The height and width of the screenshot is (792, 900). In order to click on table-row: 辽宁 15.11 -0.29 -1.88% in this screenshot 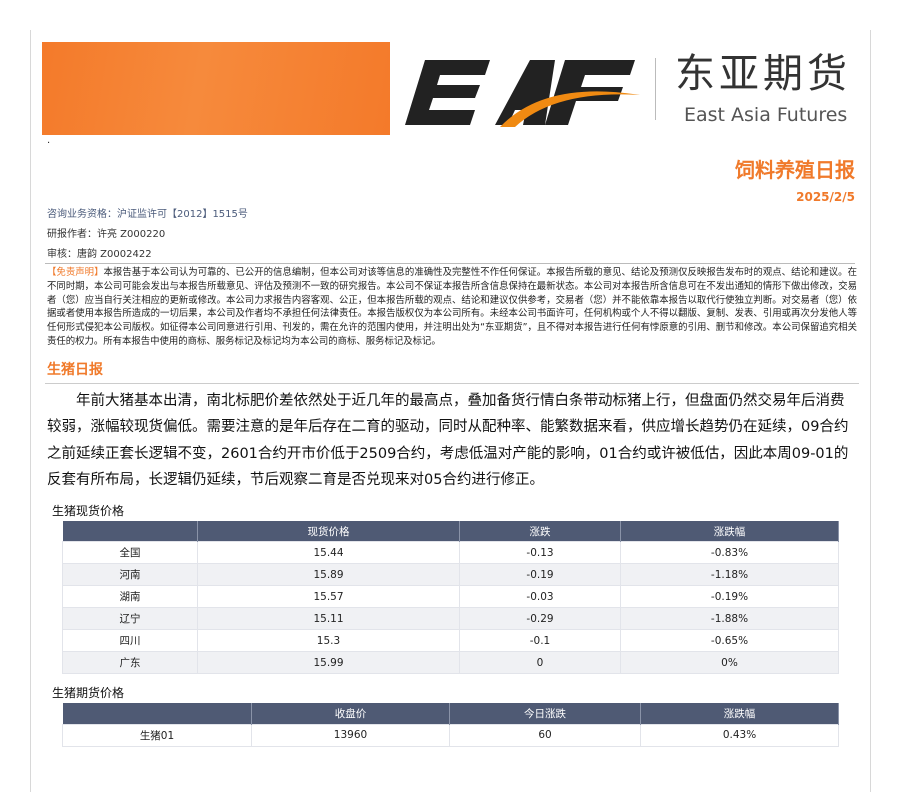, I will do `click(450, 619)`.